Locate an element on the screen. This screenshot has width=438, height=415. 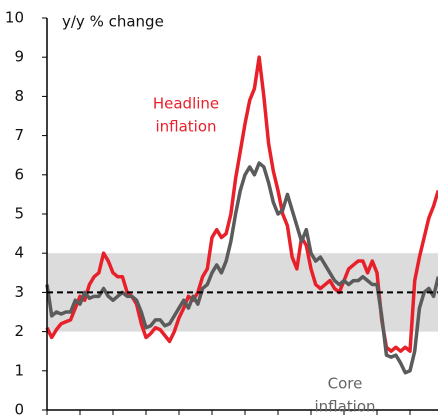
y-tick-label: 7 is located at coordinates (19, 135).